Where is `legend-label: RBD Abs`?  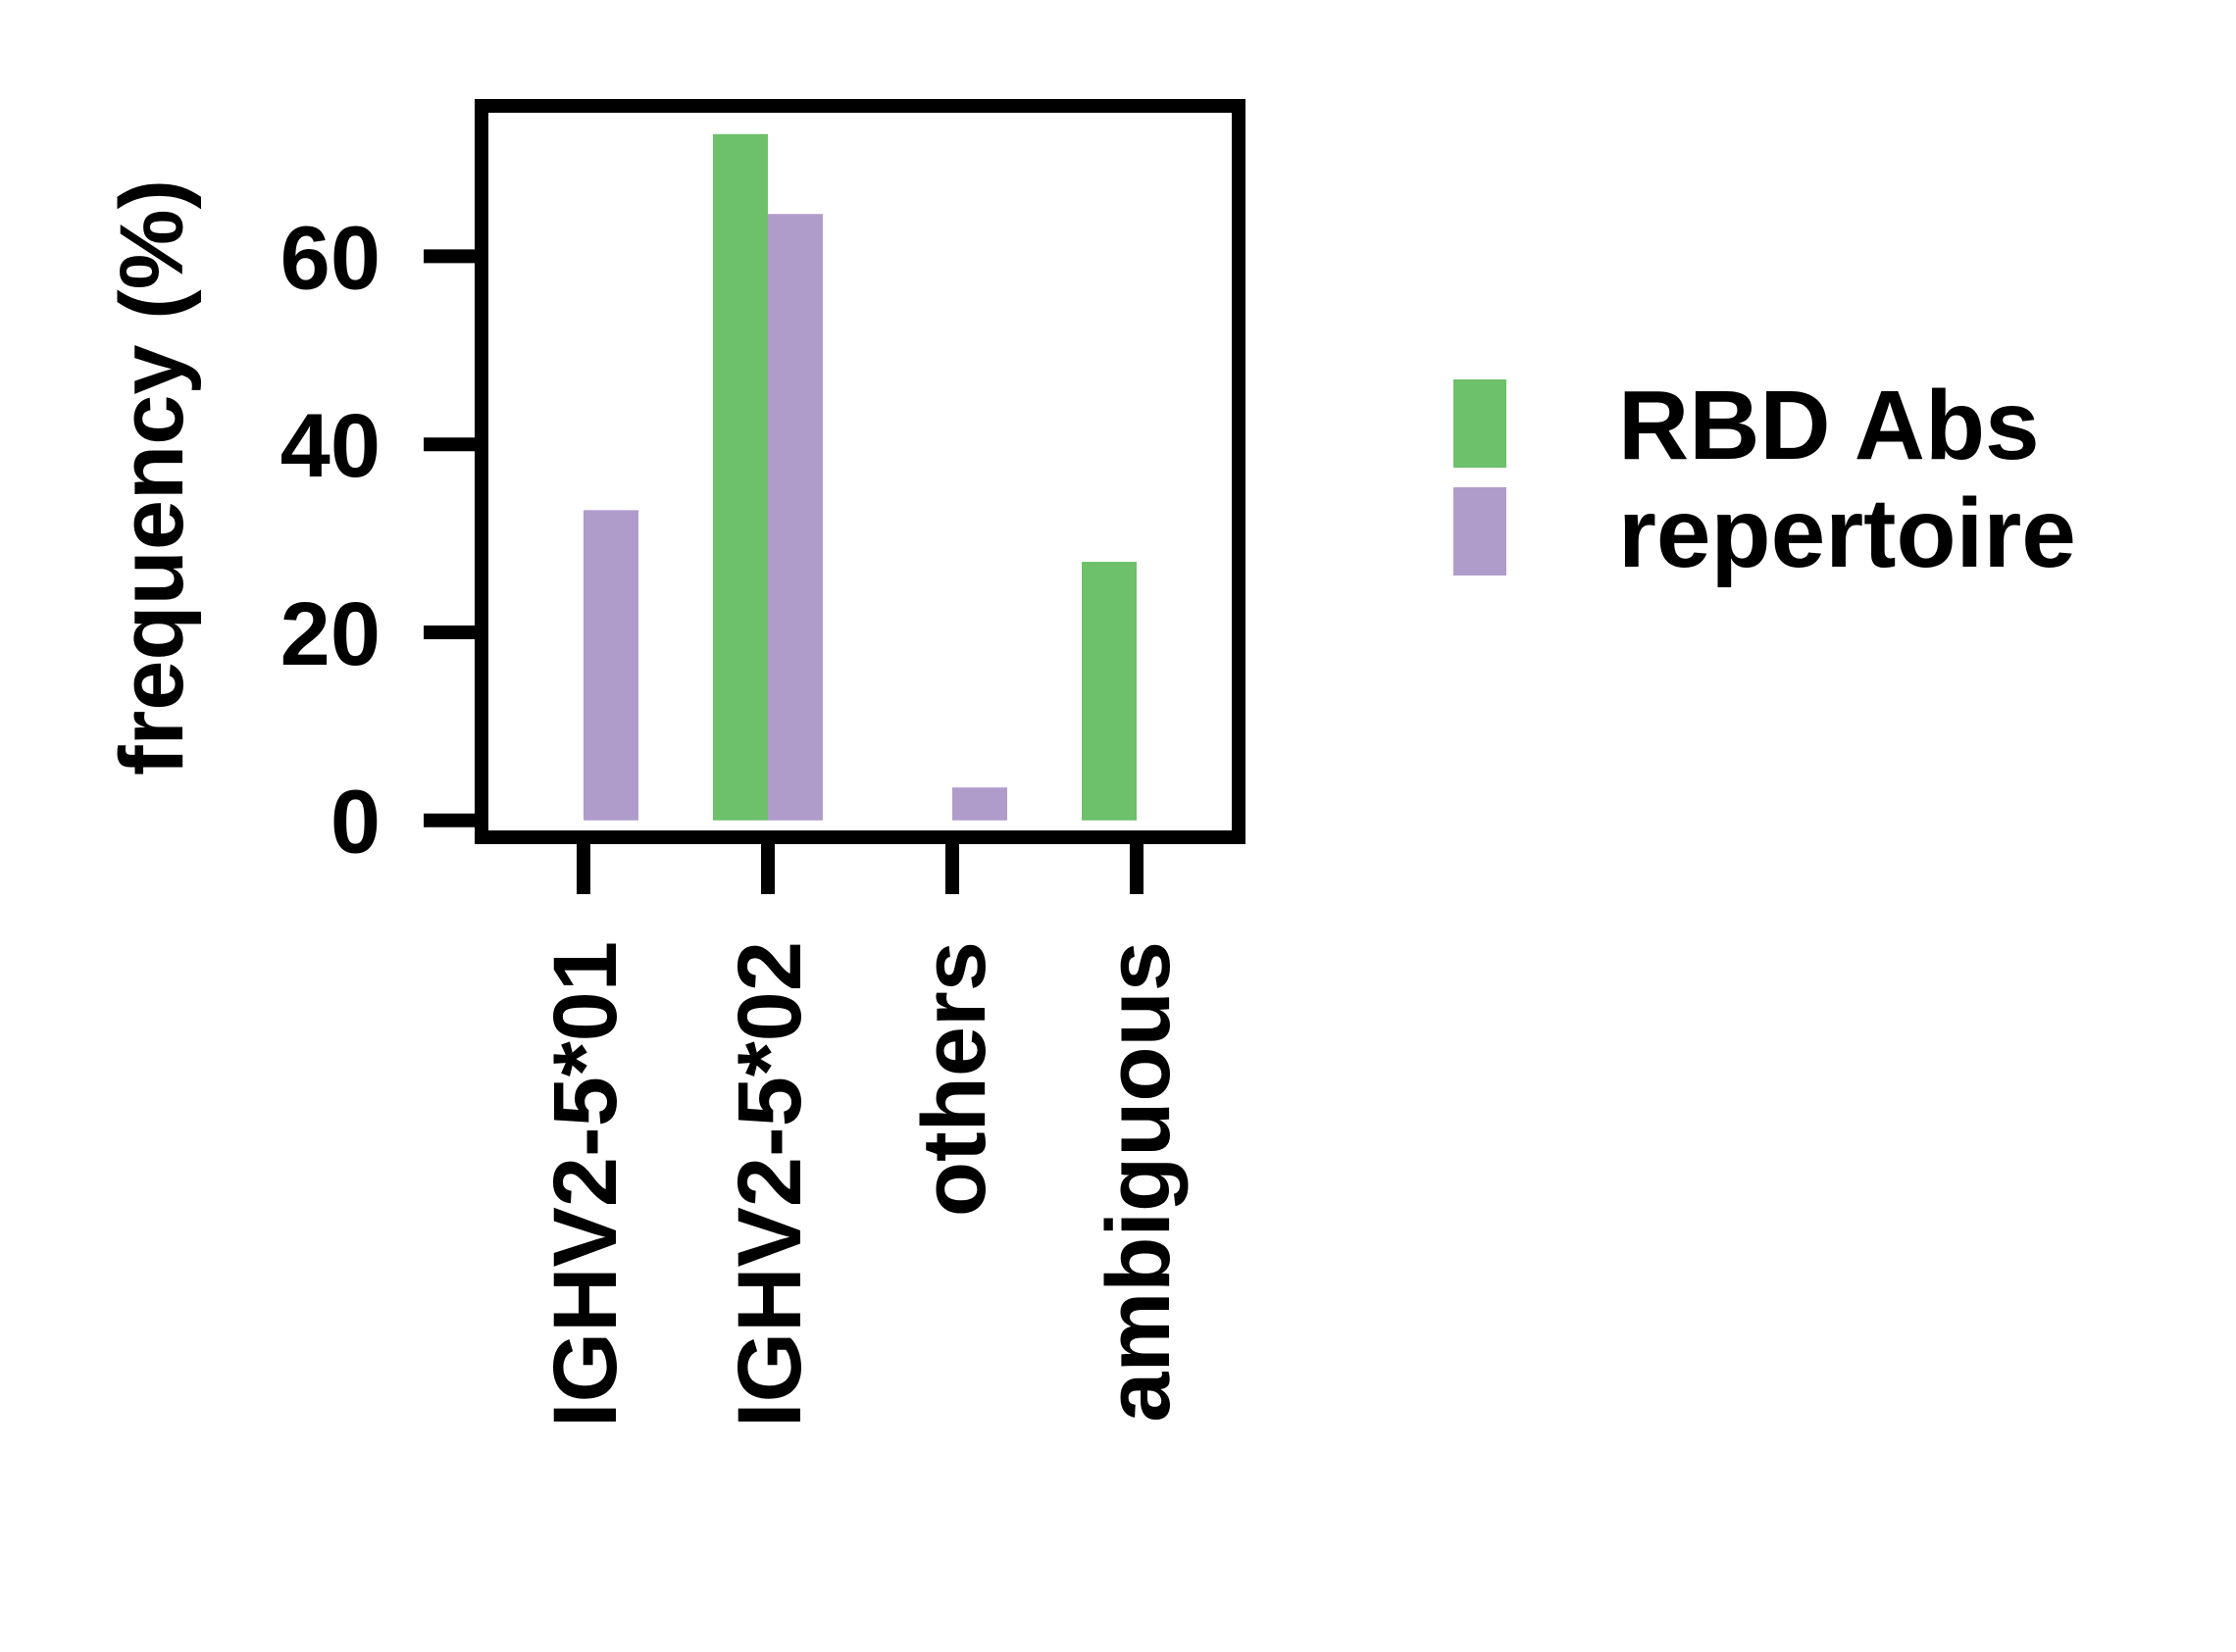
legend-label: RBD Abs is located at coordinates (1829, 426).